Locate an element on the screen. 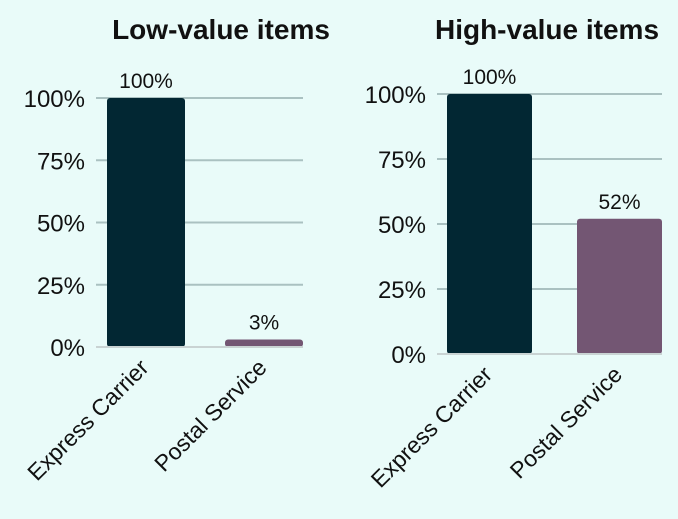 This screenshot has width=678, height=519. chart-title: Low-value items is located at coordinates (221, 29).